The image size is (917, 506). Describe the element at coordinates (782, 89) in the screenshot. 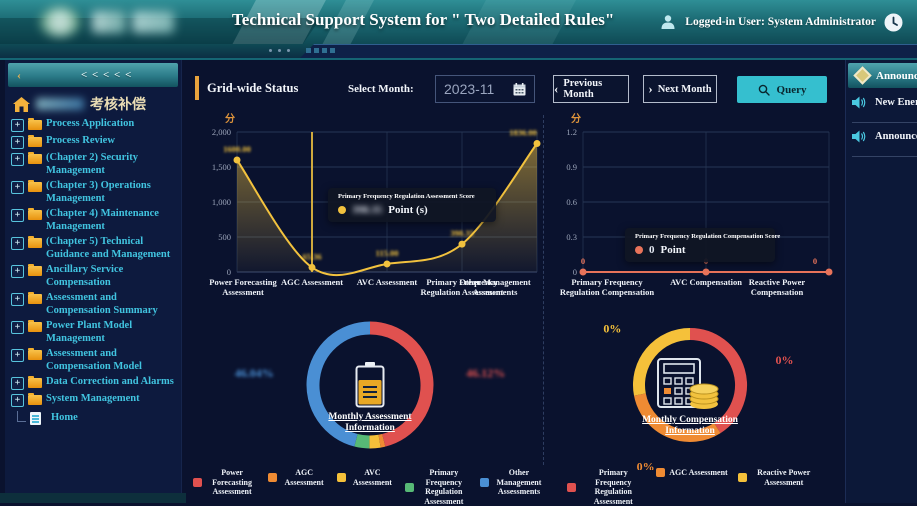

I see `query-button: Query` at that location.